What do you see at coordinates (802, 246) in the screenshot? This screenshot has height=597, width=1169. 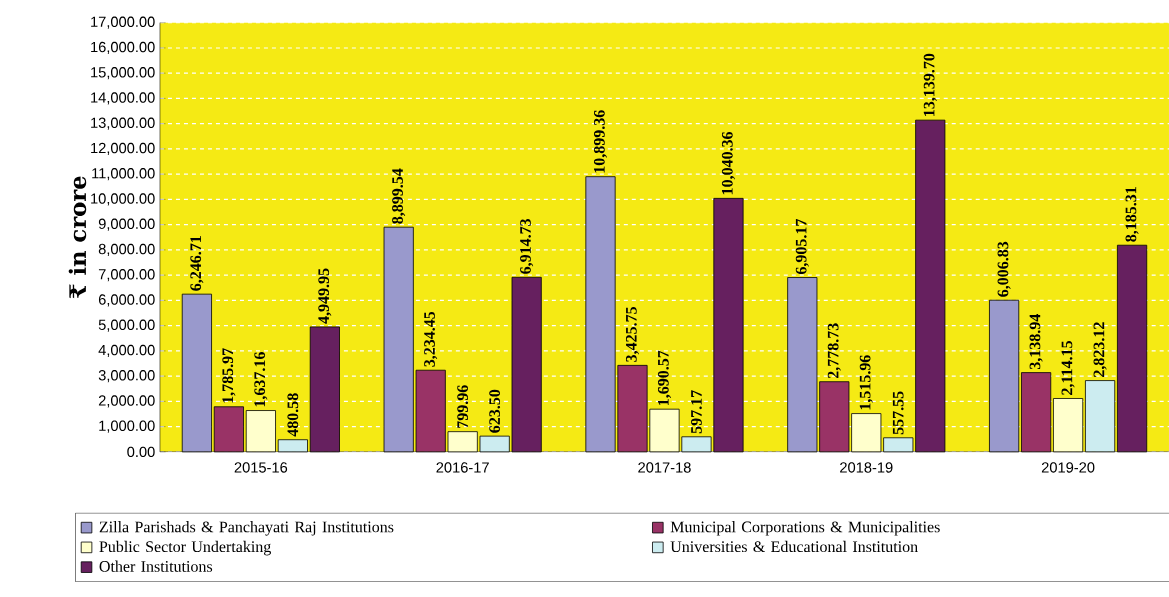 I see `data-label: 6,905.17` at bounding box center [802, 246].